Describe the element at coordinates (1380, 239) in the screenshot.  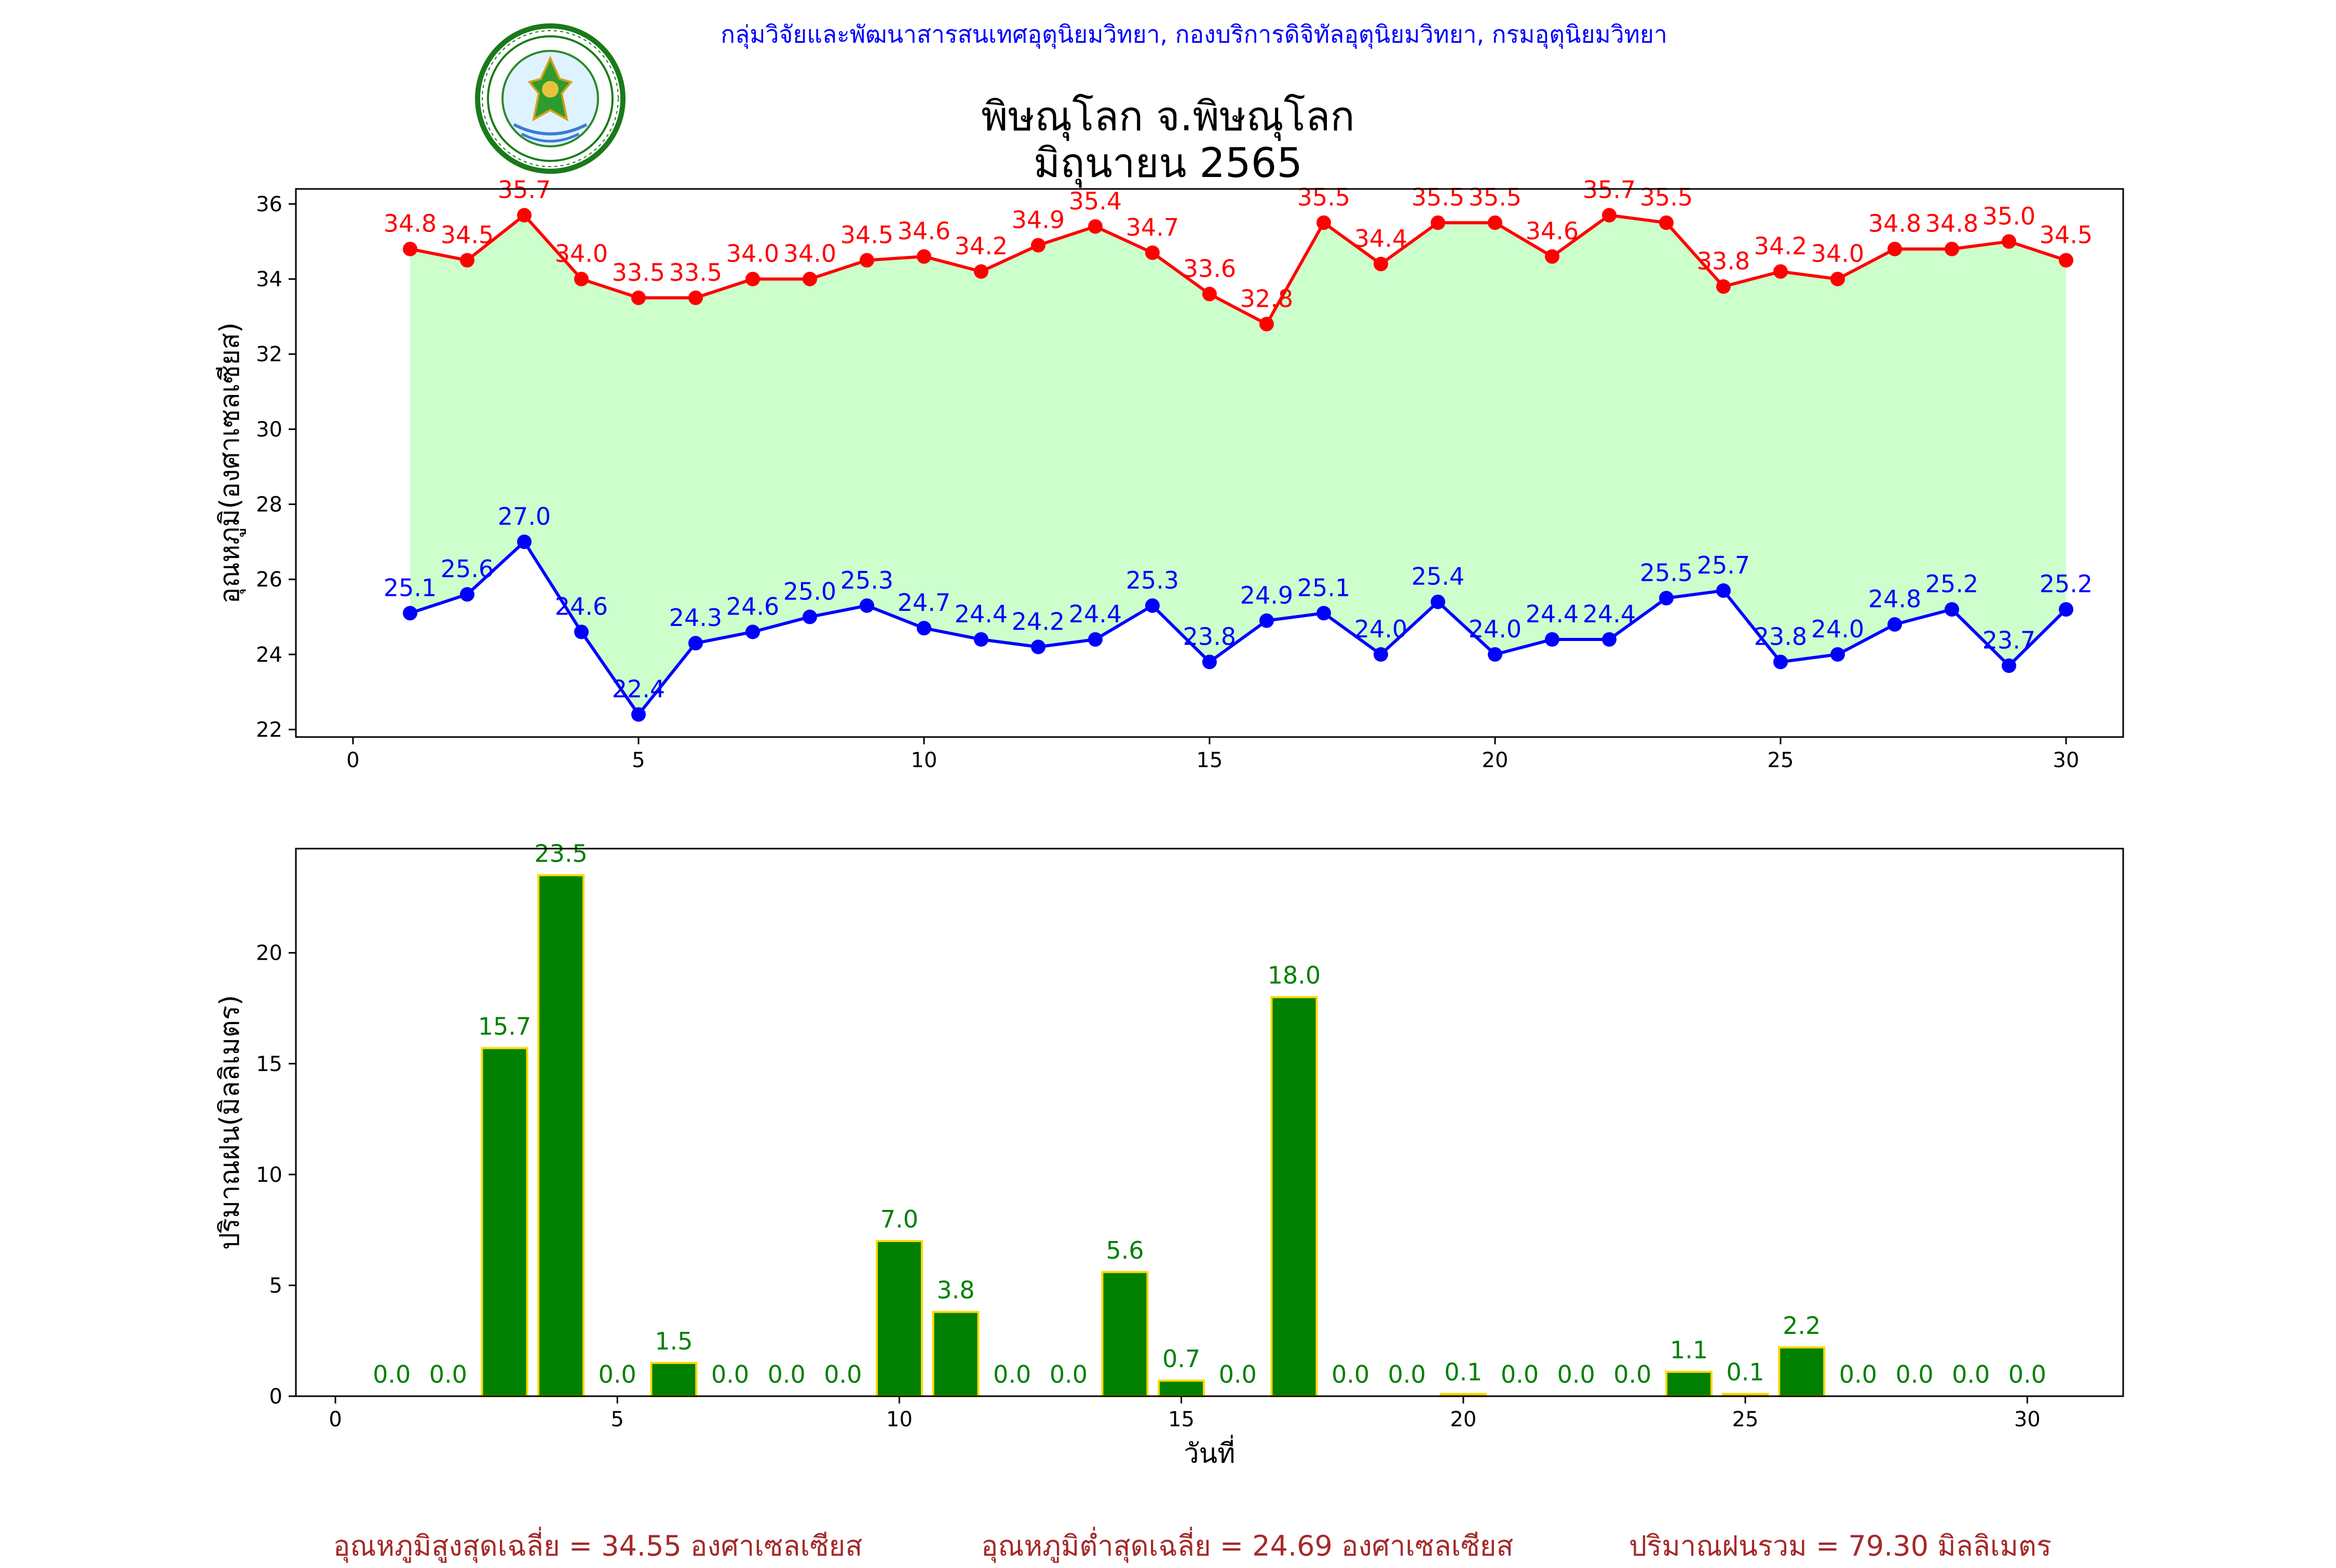
I see `max-temp-label: 34.4` at that location.